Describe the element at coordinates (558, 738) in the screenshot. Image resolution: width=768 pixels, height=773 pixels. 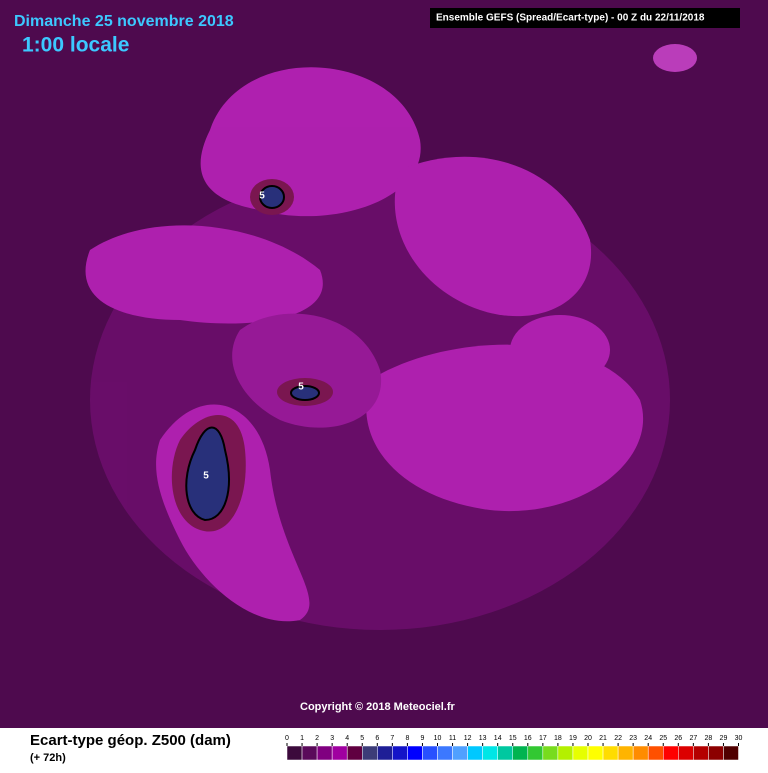
I see `tick-label: 18` at that location.